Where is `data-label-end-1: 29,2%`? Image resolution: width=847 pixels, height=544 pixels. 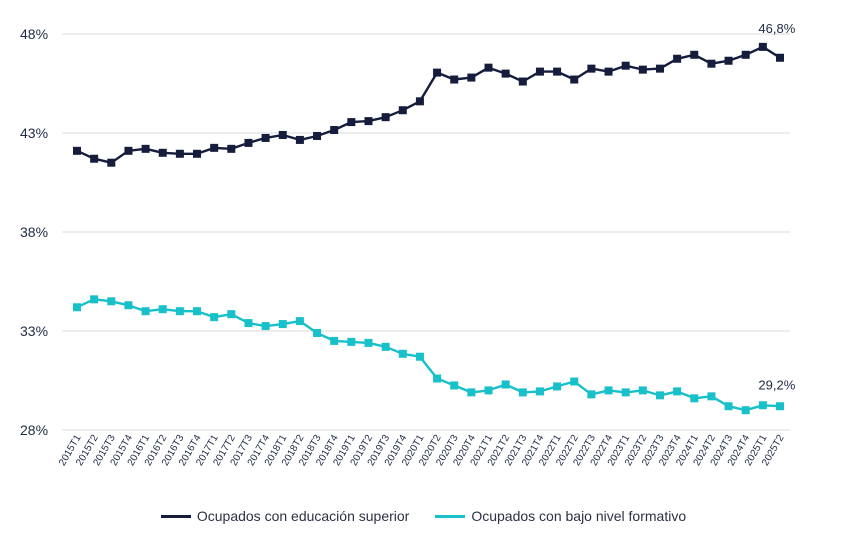
data-label-end-1: 29,2% is located at coordinates (776, 384).